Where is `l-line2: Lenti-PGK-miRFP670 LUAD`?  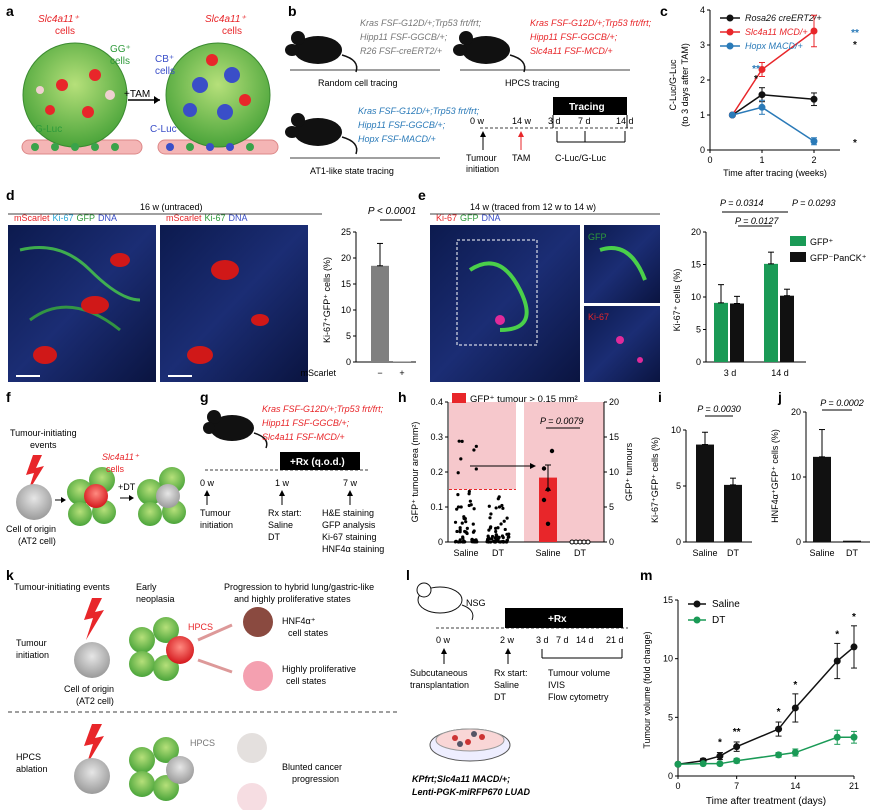
l-line2: Lenti-PGK-miRFP670 LUAD is located at coordinates (471, 792).